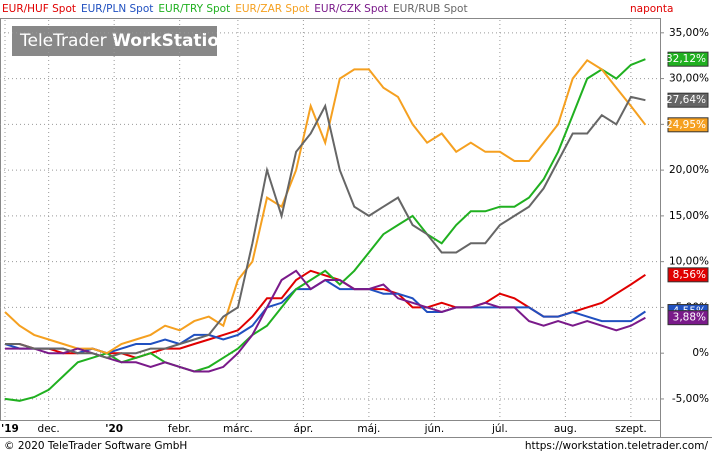  Describe the element at coordinates (631, 429) in the screenshot. I see `x-tick-label: szept.` at that location.